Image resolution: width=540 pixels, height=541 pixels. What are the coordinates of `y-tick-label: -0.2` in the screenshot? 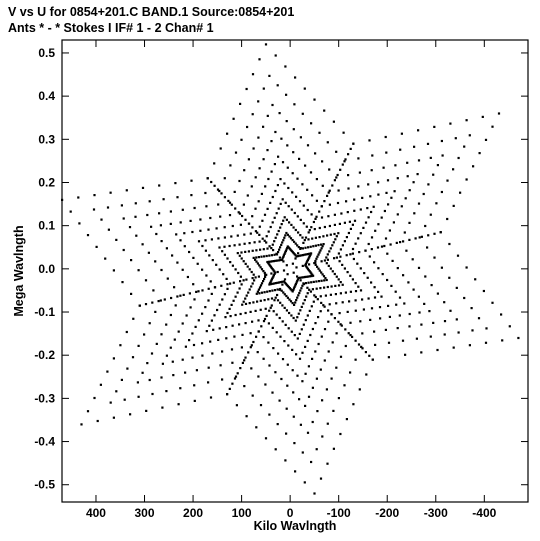 It's located at (44, 355).